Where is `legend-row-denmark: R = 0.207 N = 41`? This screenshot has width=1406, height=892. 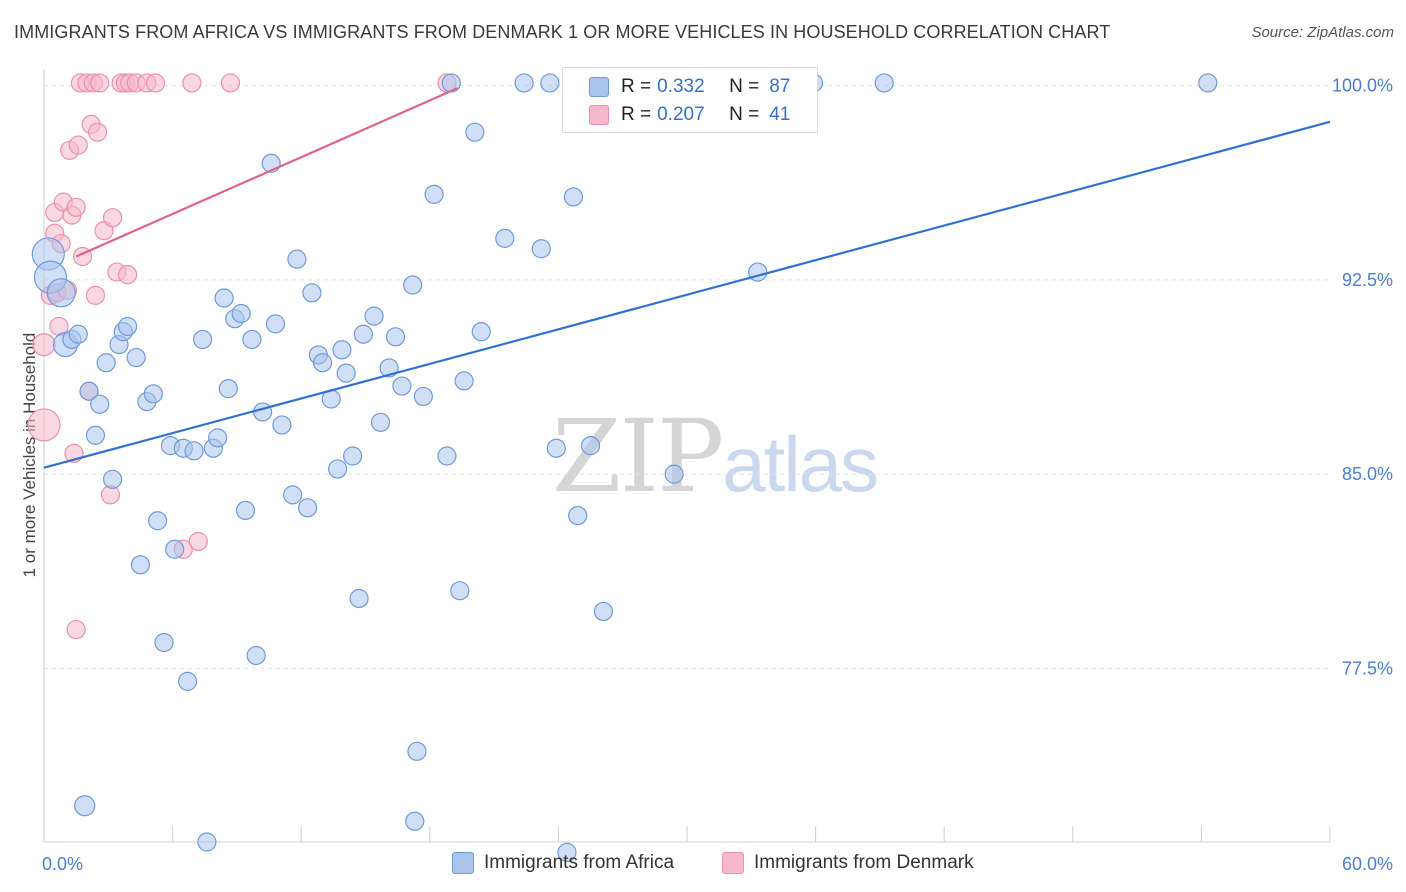 legend-row-denmark: R = 0.207 N = 41 is located at coordinates (676, 115).